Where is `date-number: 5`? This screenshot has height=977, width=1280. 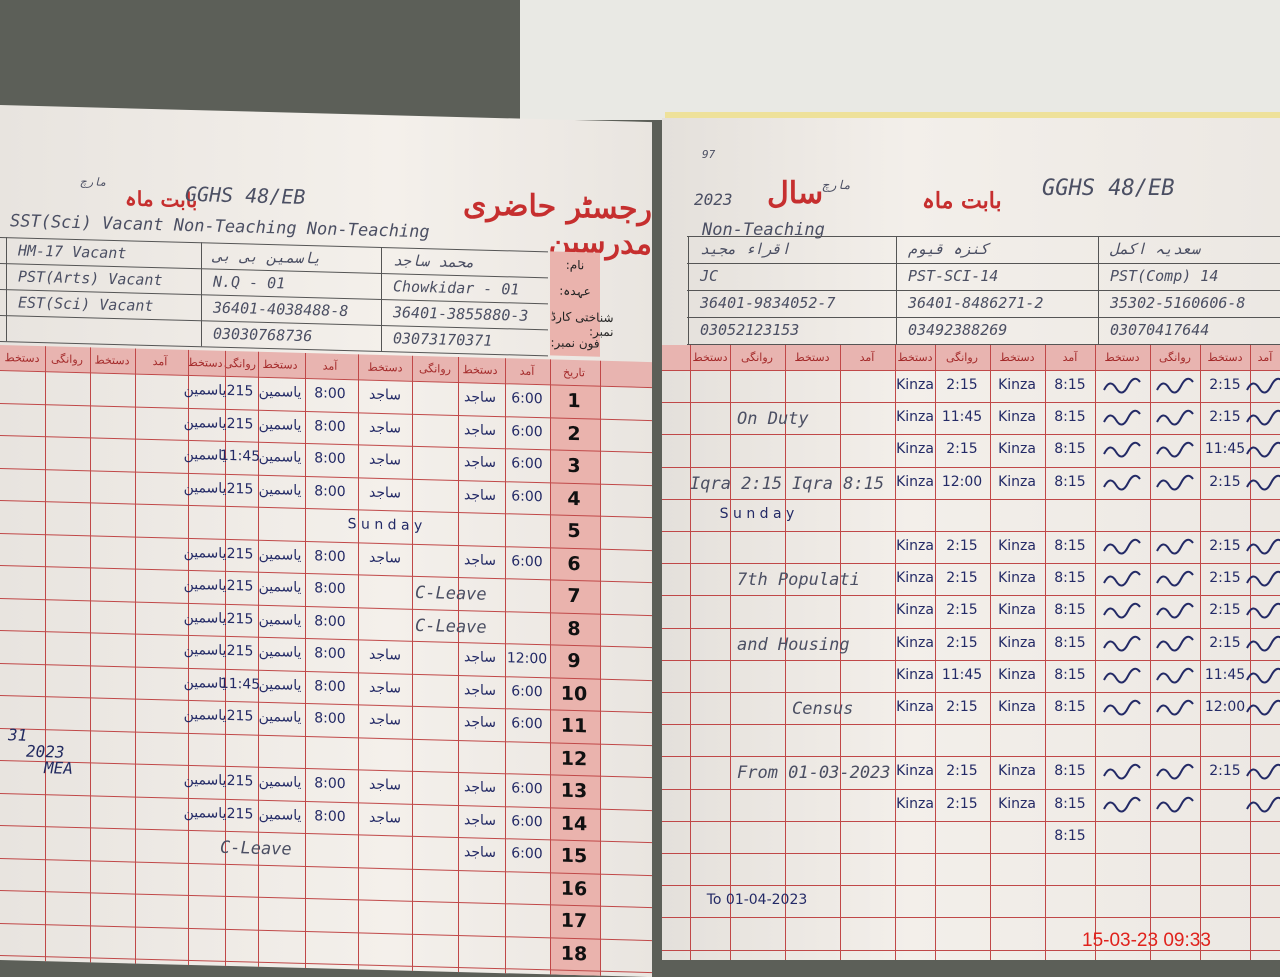
date-number: 5 is located at coordinates (574, 531).